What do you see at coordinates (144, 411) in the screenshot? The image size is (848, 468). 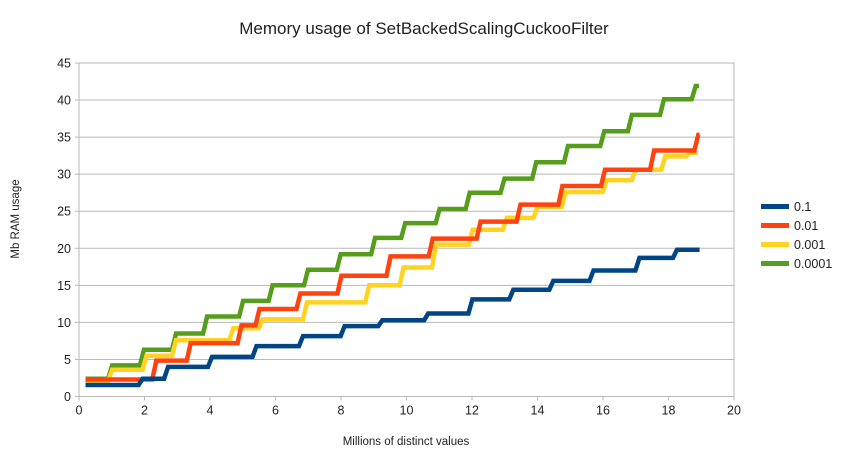 I see `x-tick-label: 2` at bounding box center [144, 411].